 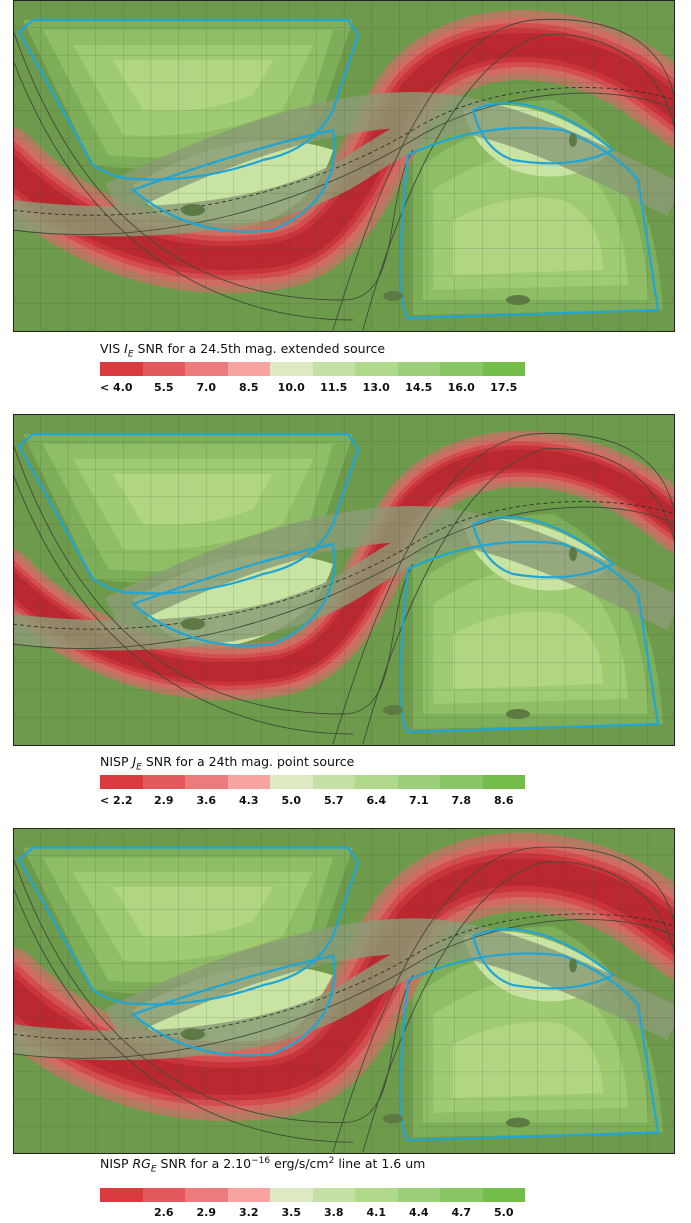 I want to click on colorbar-tick-label: 13.0, so click(x=376, y=387).